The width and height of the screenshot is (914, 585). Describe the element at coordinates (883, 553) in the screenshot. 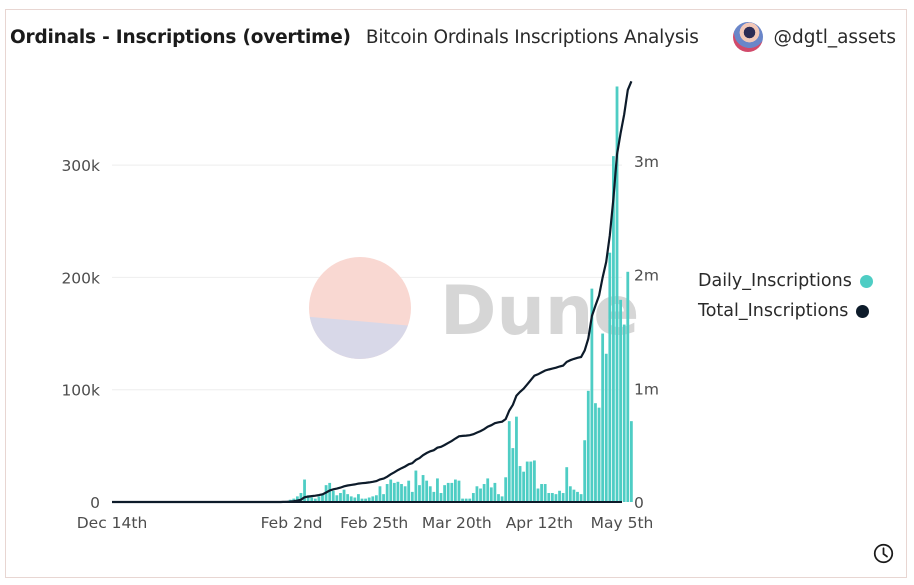

I see `clock-icon` at that location.